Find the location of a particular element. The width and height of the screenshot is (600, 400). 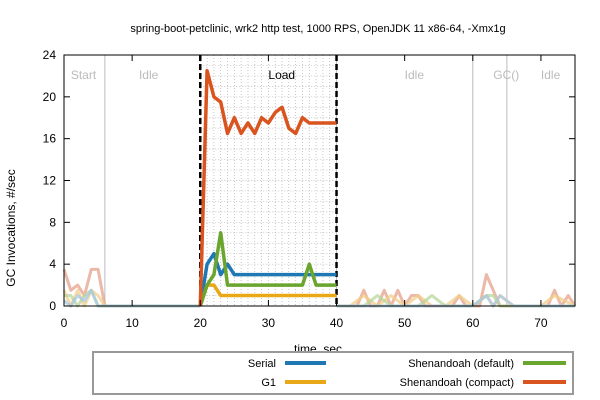

legend-label: Shenandoah (default) is located at coordinates (461, 364).